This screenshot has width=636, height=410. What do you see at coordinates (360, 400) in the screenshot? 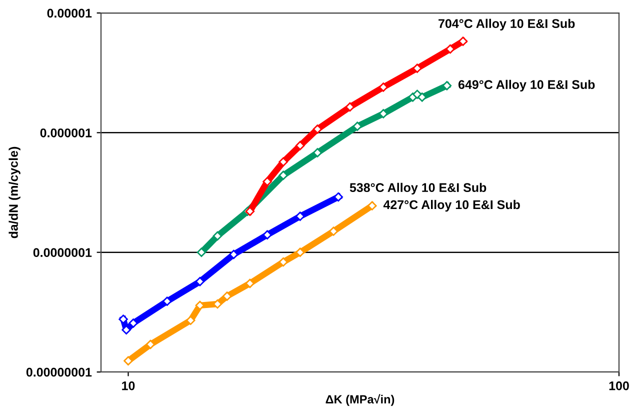
I see `x-axis-title: ΔK (MPa√in)` at bounding box center [360, 400].